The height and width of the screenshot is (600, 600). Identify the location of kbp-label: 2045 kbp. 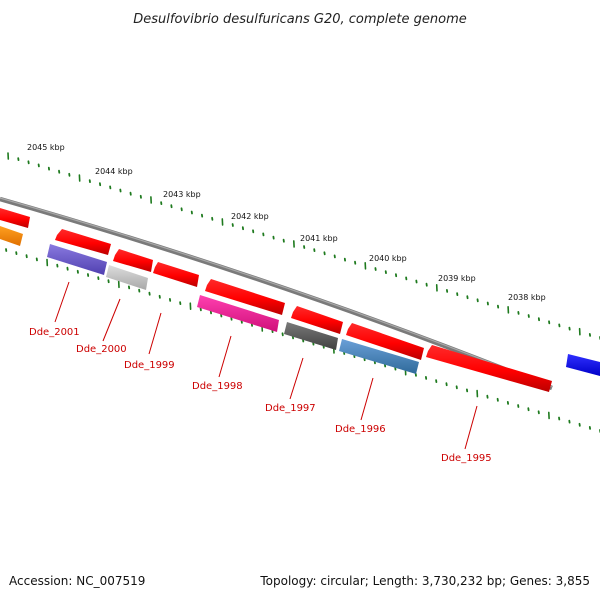
(46, 147).